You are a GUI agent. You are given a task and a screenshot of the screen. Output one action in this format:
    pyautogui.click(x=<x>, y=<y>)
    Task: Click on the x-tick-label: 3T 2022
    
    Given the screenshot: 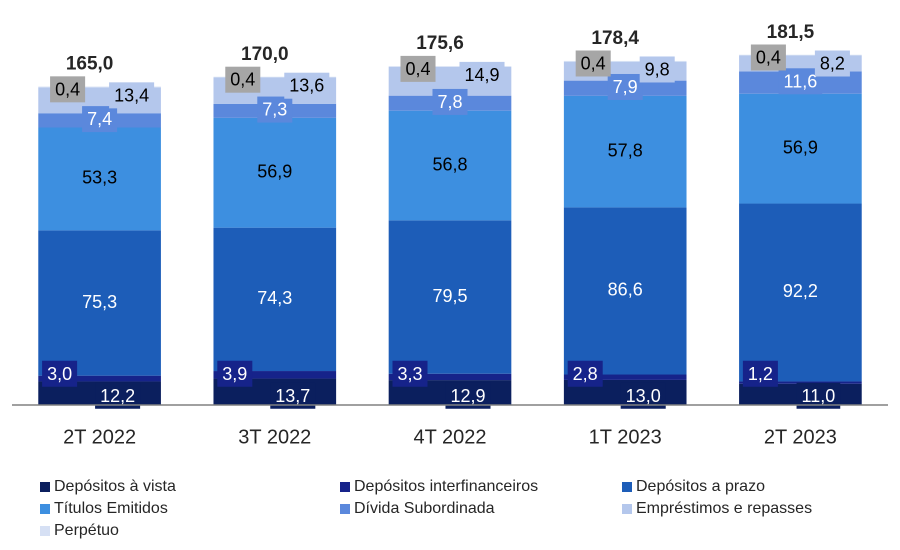 What is the action you would take?
    pyautogui.click(x=274, y=437)
    